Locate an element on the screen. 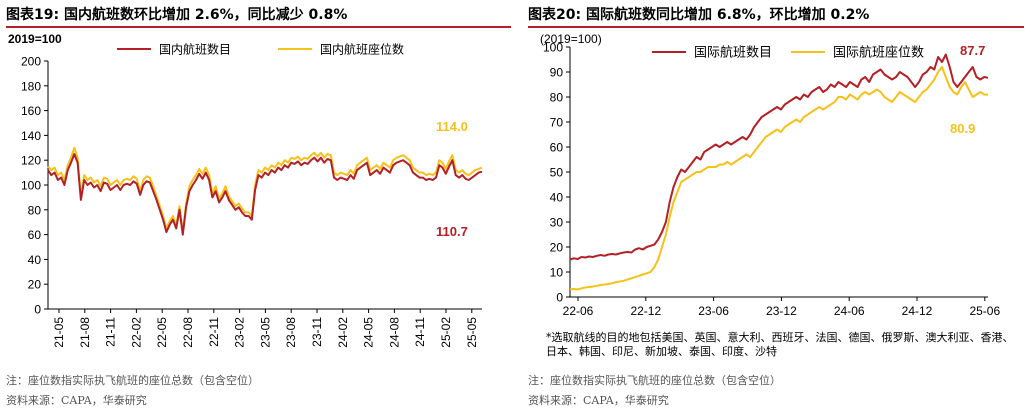 This screenshot has width=1031, height=412. left-y-tick-label: 160 is located at coordinates (31, 111).